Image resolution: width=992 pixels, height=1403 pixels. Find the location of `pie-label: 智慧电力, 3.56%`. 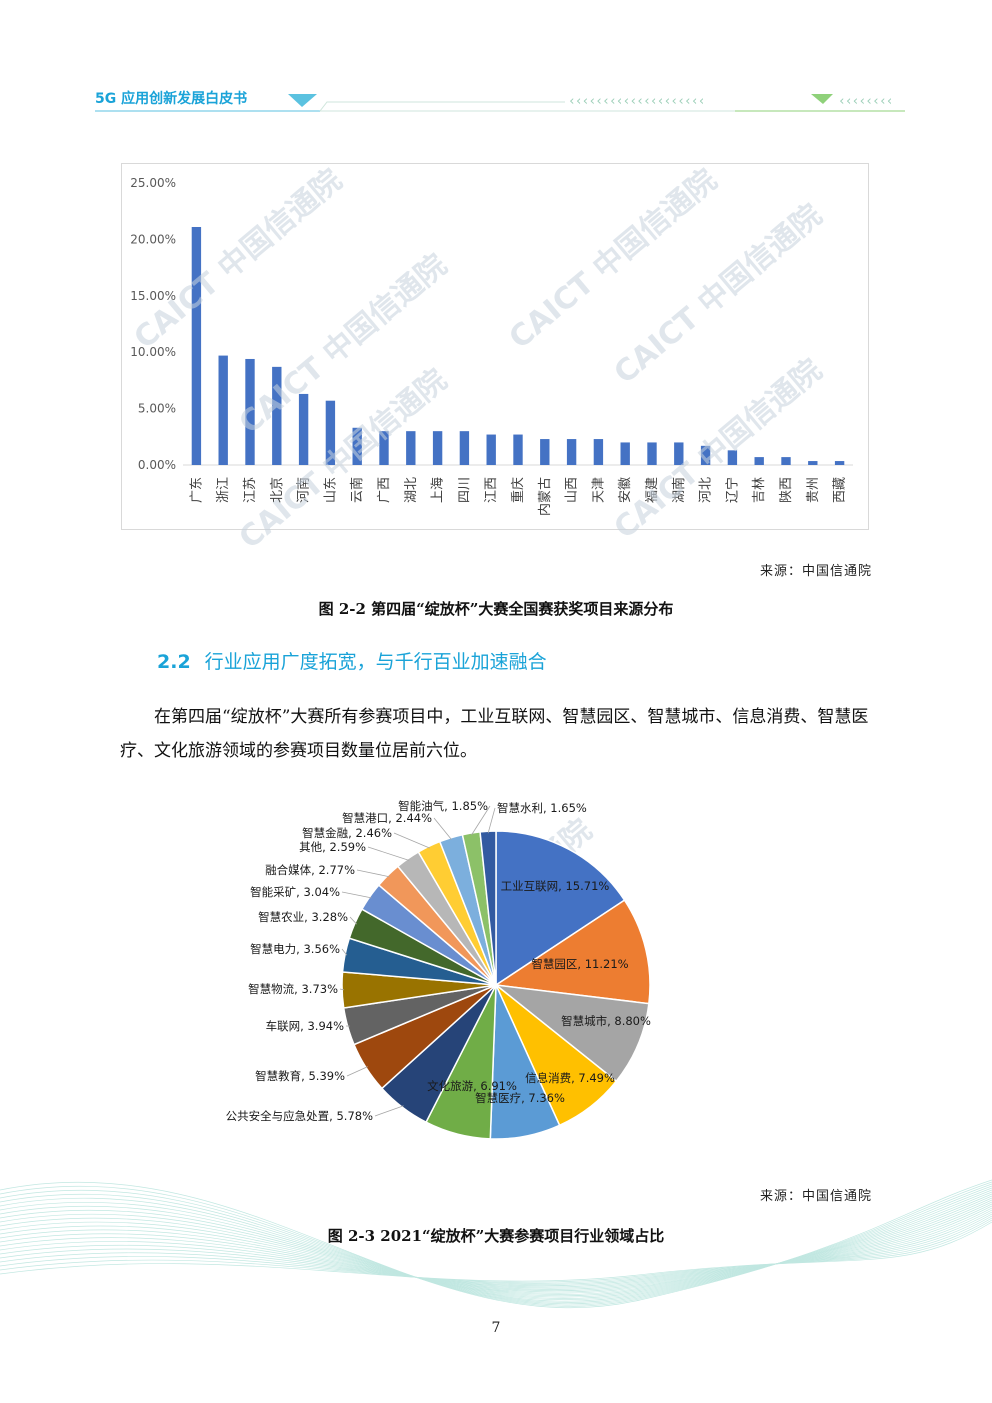

pie-label: 智慧电力, 3.56% is located at coordinates (295, 949).